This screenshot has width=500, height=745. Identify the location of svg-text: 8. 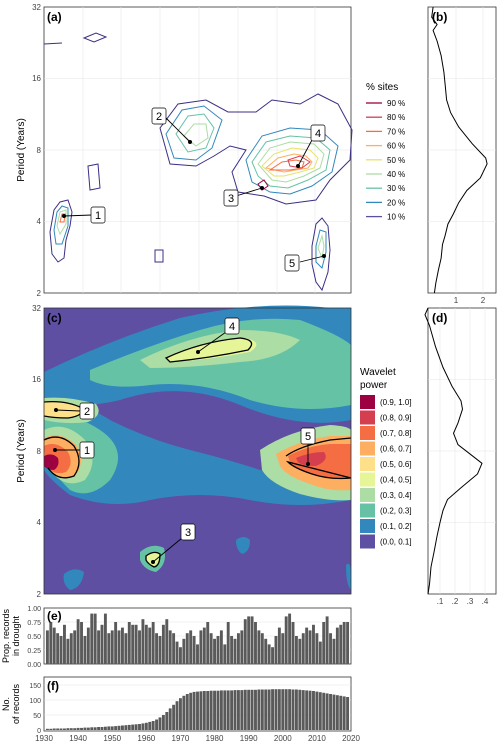
(39, 451).